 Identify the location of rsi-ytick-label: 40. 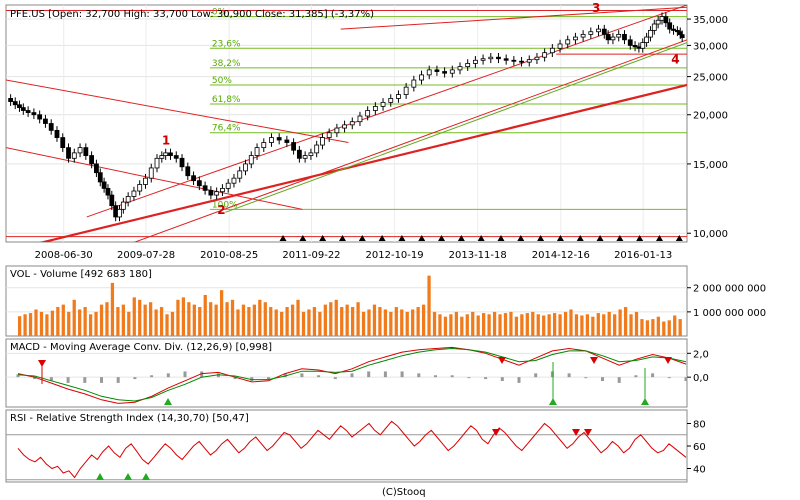
(699, 470).